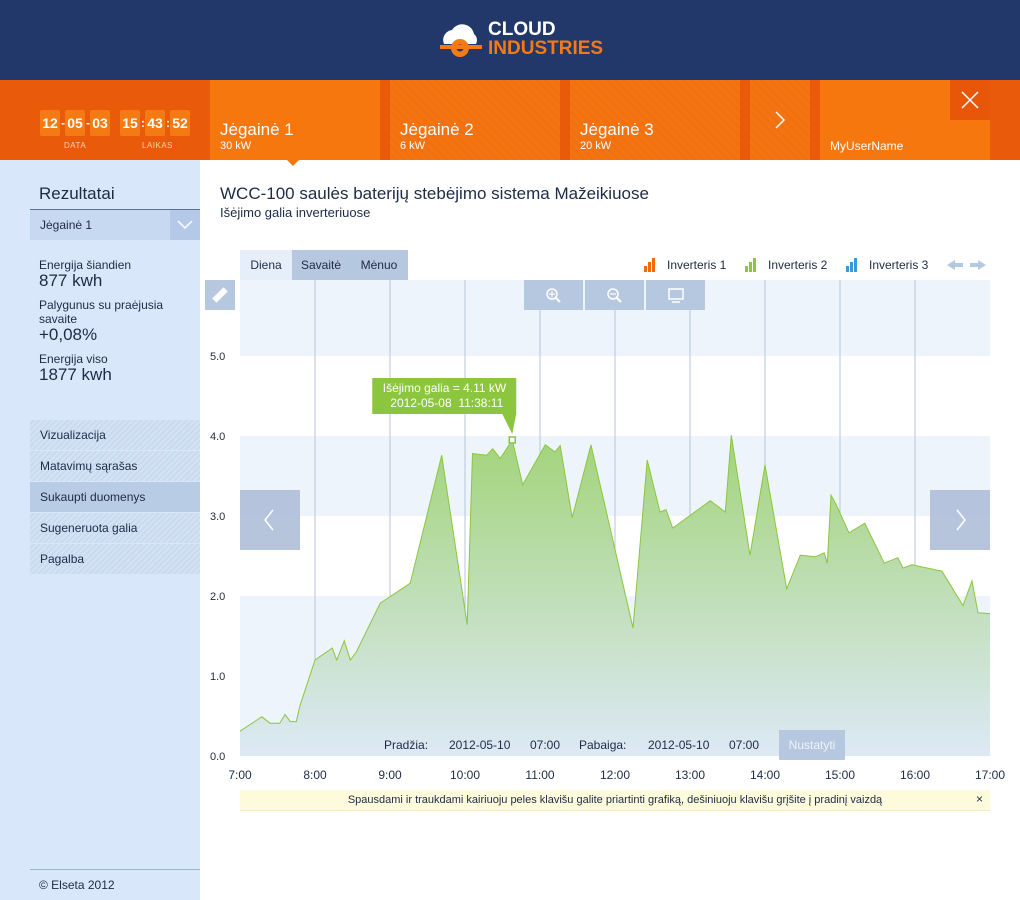 The height and width of the screenshot is (900, 1020). Describe the element at coordinates (295, 120) in the screenshot. I see `active-tab-bg` at that location.